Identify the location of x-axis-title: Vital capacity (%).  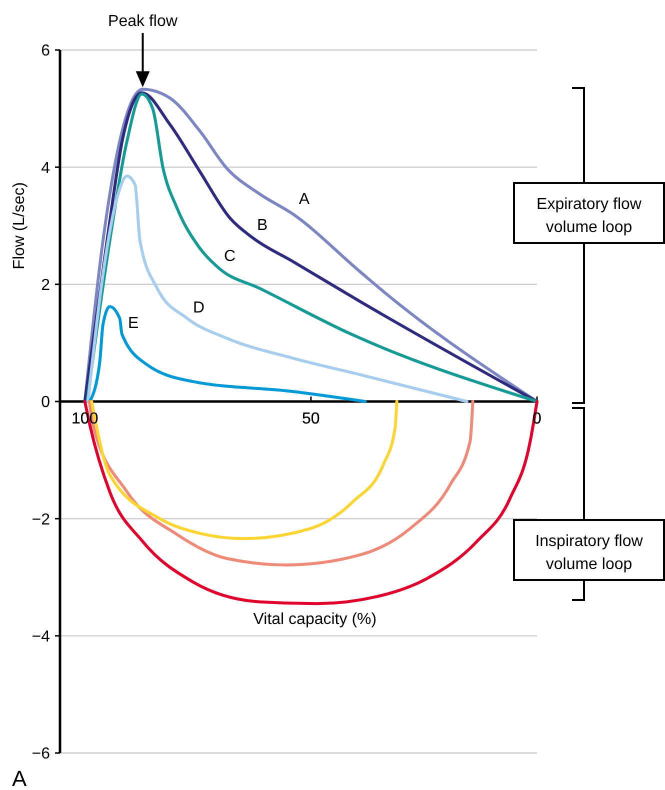
(315, 619).